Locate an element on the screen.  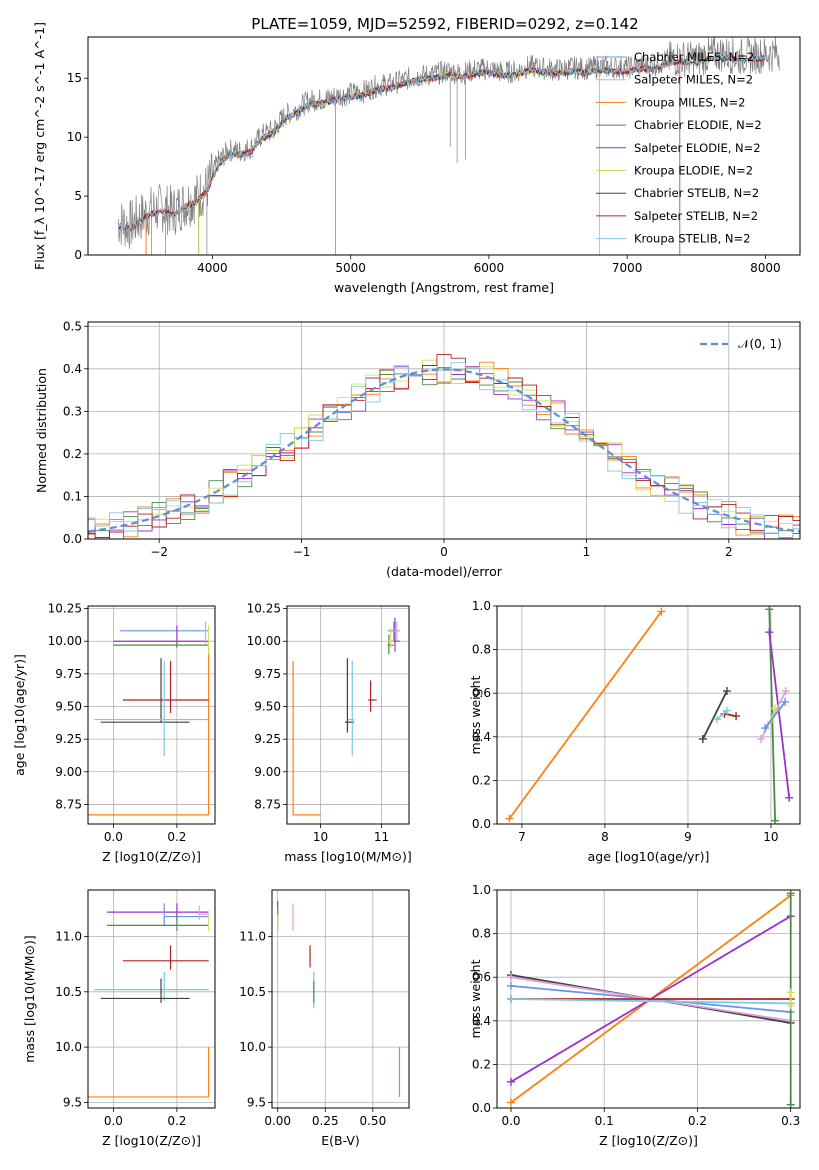
y-tick-label: 10 is located at coordinates (74, 137).